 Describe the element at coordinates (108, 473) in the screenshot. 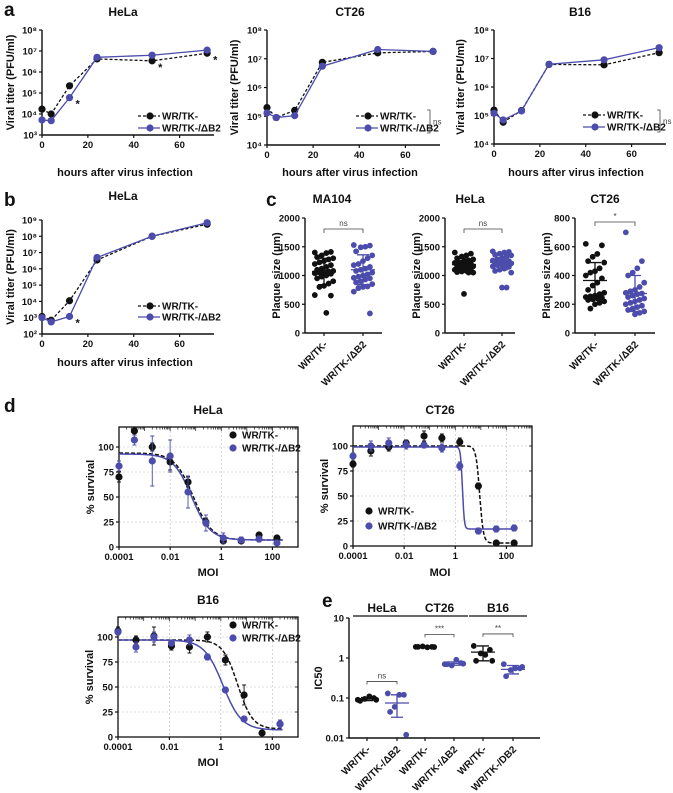

I see `y-tick-label: 75` at that location.